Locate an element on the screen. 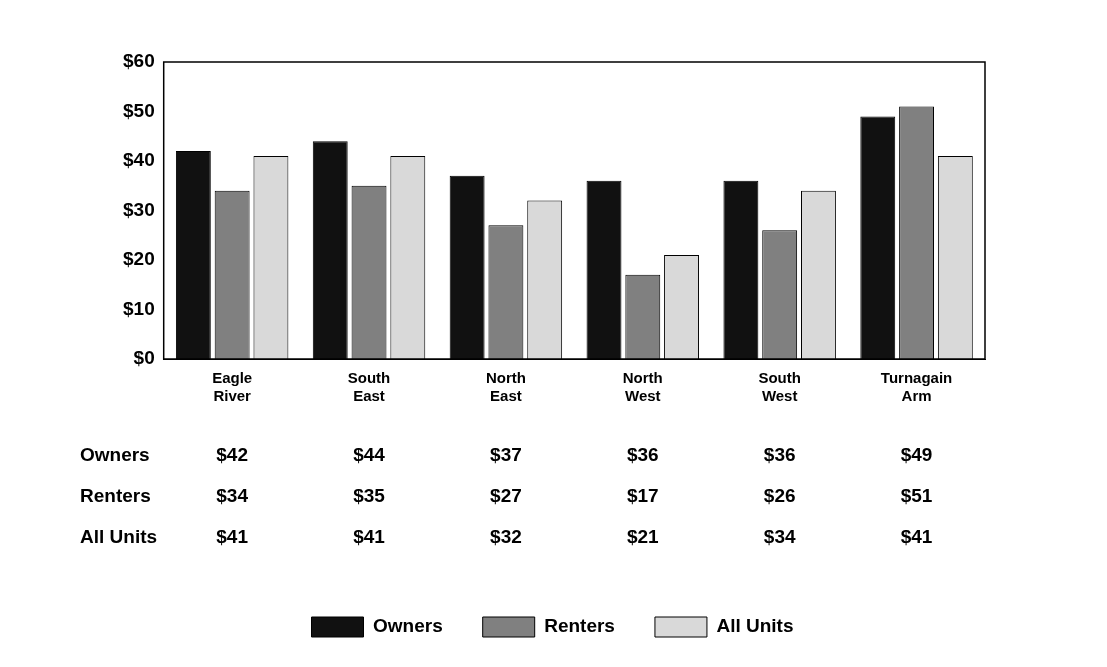 This screenshot has height=667, width=1107. y-tick-label: $10 is located at coordinates (139, 308).